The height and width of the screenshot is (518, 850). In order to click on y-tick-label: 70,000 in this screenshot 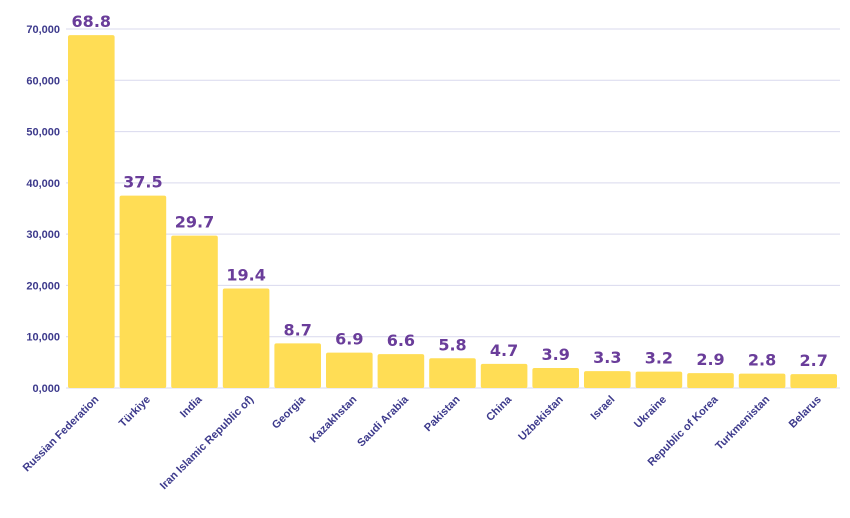, I will do `click(43, 30)`.